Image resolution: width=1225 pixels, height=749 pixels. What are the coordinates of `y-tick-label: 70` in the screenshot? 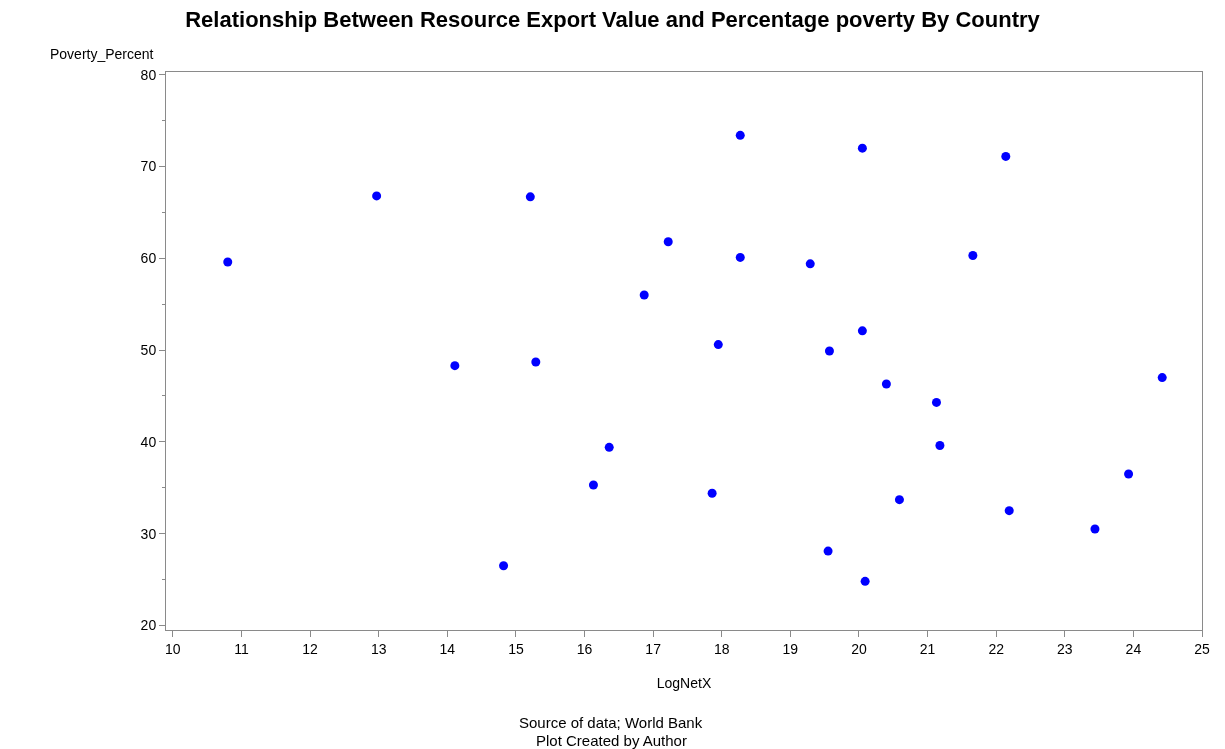 It's located at (148, 166).